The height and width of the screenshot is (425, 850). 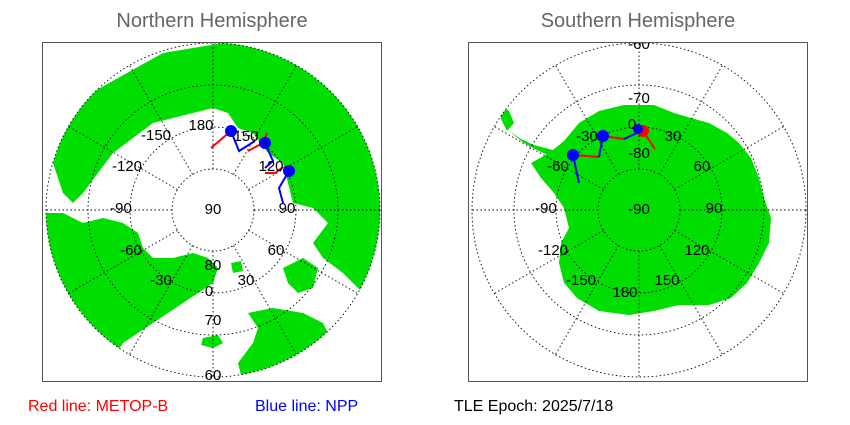 What do you see at coordinates (131, 250) in the screenshot?
I see `north-lon-label-m60: -60` at bounding box center [131, 250].